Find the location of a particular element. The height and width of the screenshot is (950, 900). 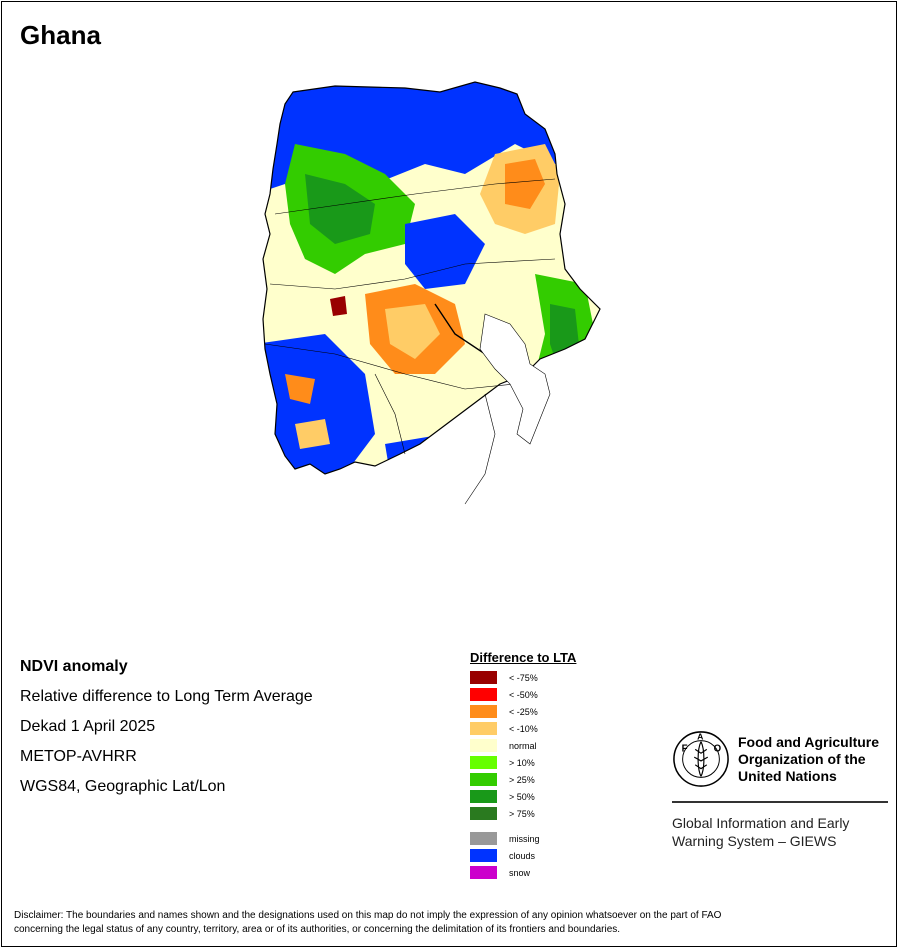

legend-label: < -25% is located at coordinates (523, 711).